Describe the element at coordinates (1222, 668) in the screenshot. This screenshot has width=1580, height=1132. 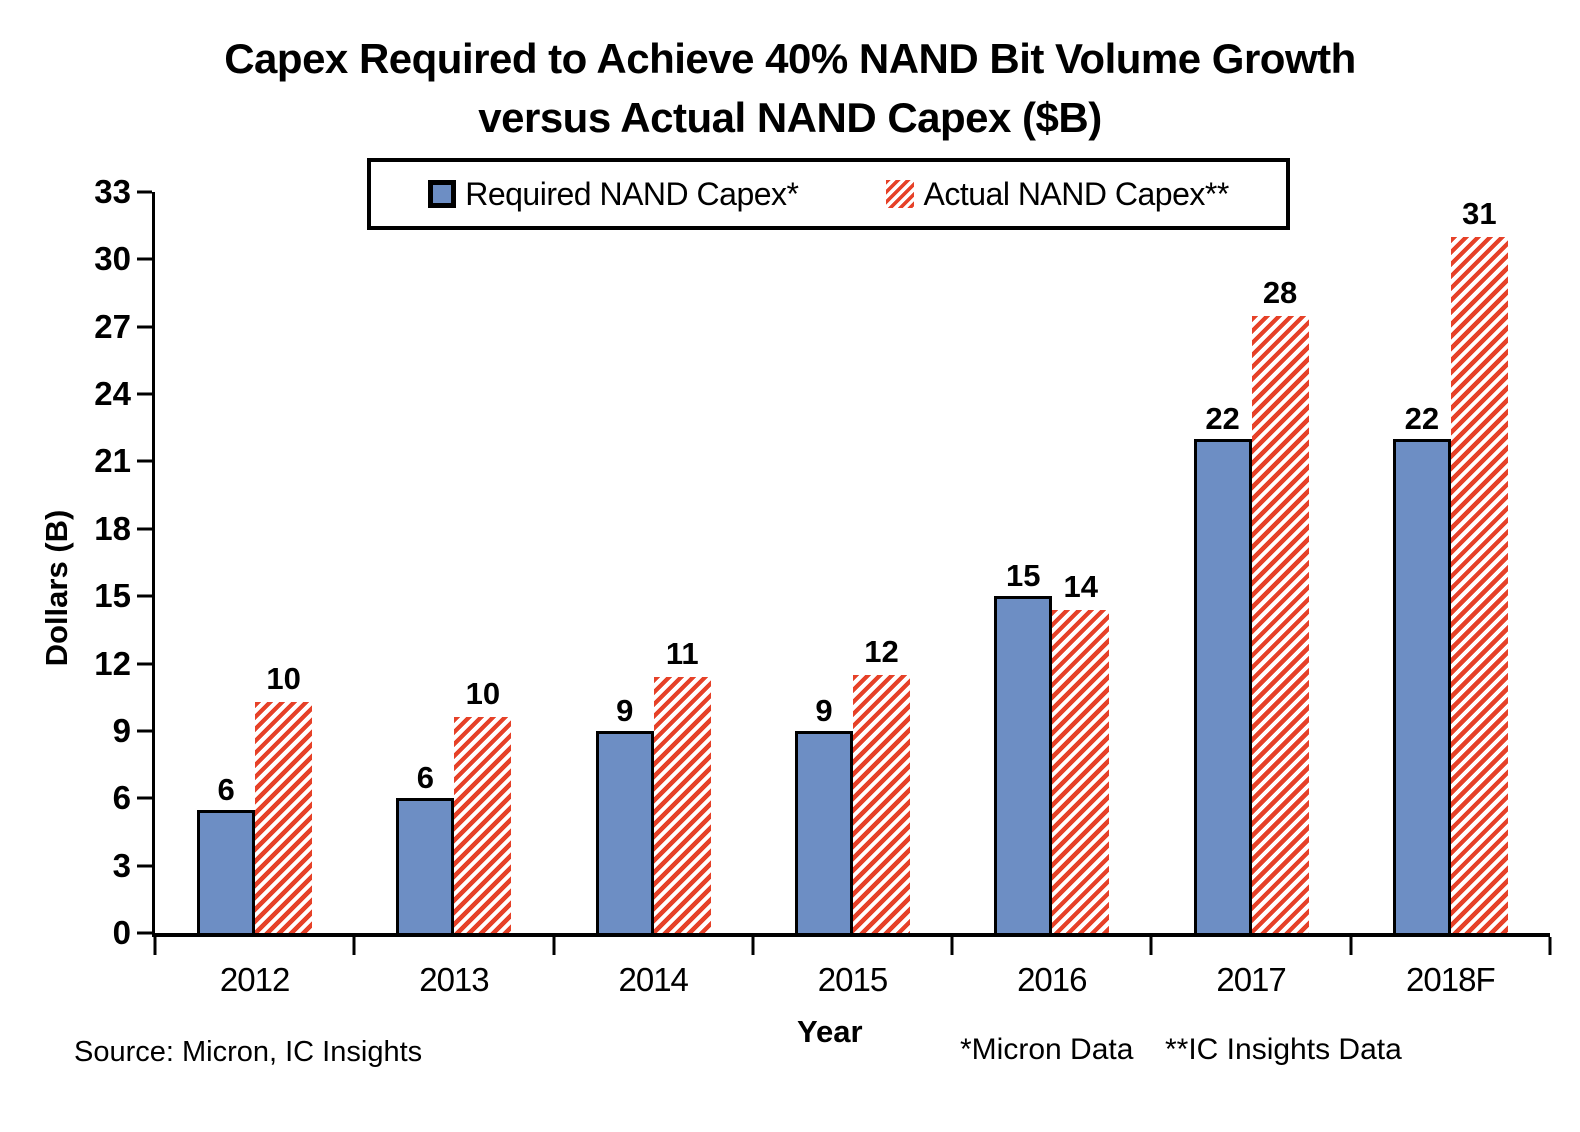
I see `required-bar-2017: 22` at that location.